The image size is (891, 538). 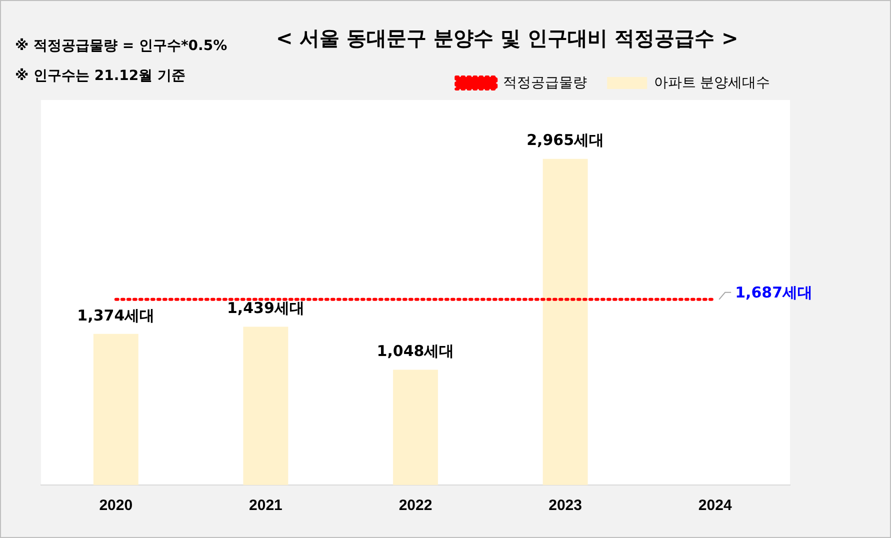 What do you see at coordinates (265, 308) in the screenshot?
I see `data-label: 1,439세대` at bounding box center [265, 308].